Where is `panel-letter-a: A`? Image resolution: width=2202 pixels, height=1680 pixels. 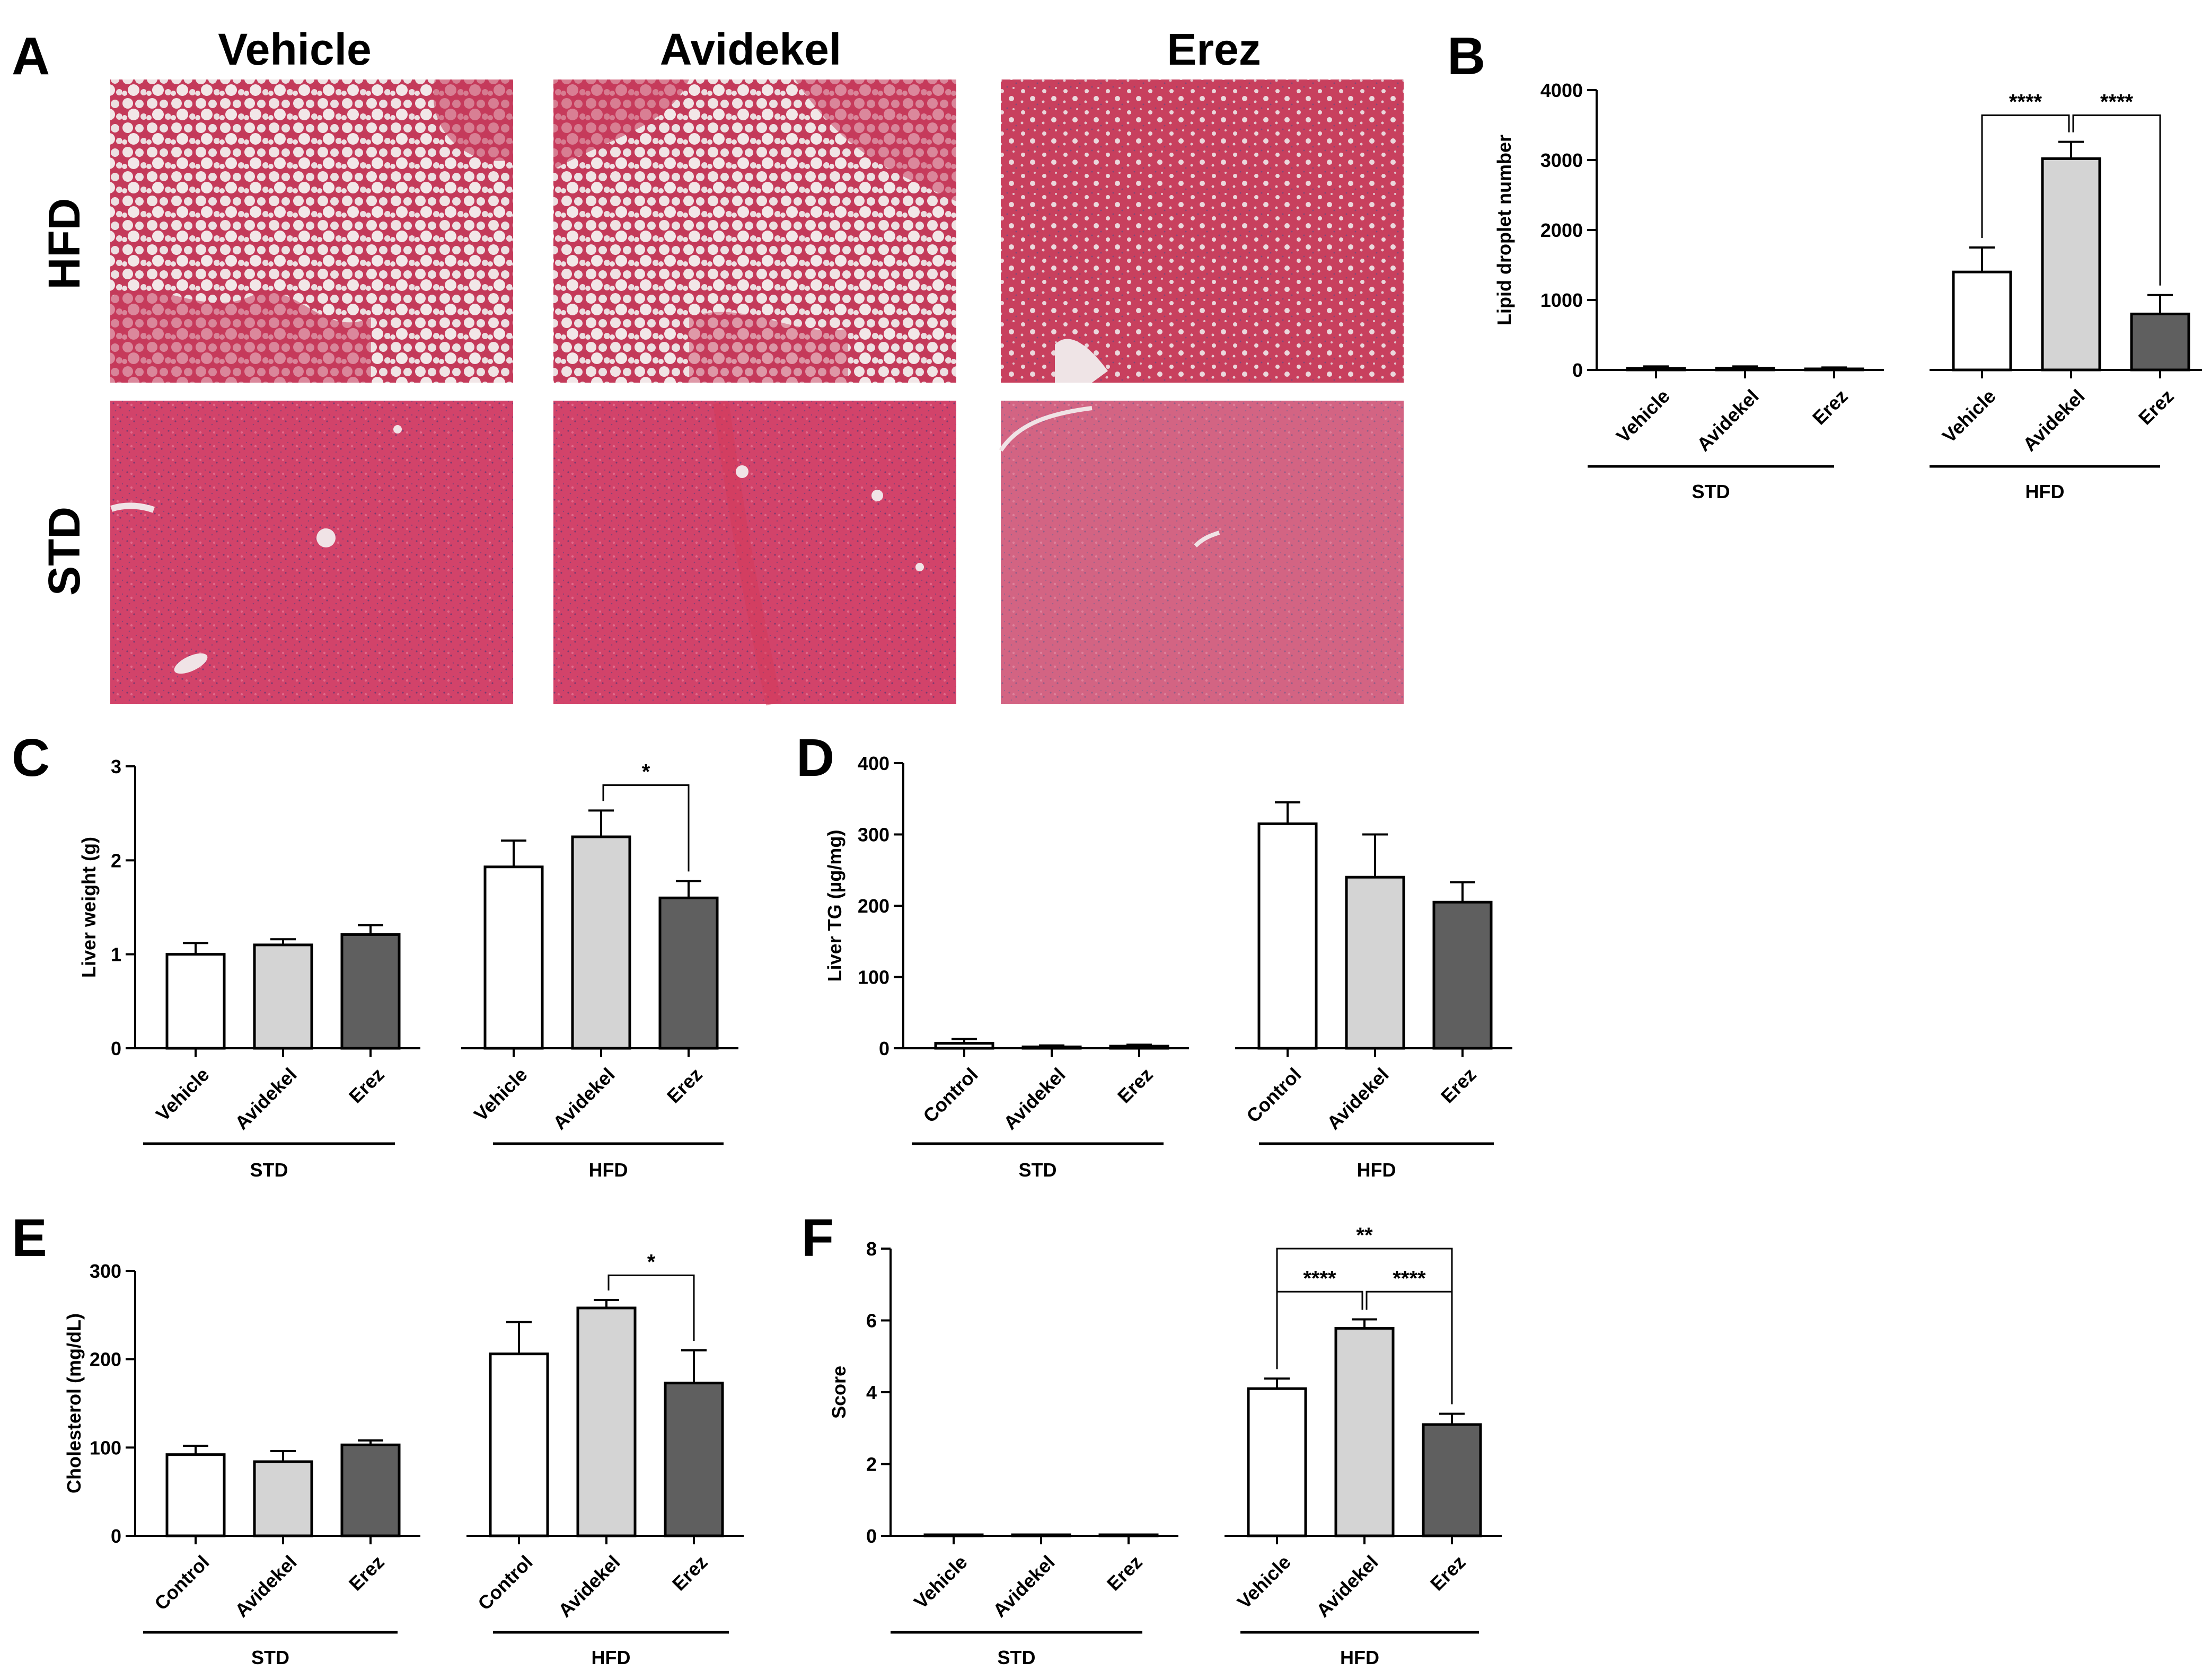 panel-letter-a: A is located at coordinates (31, 56).